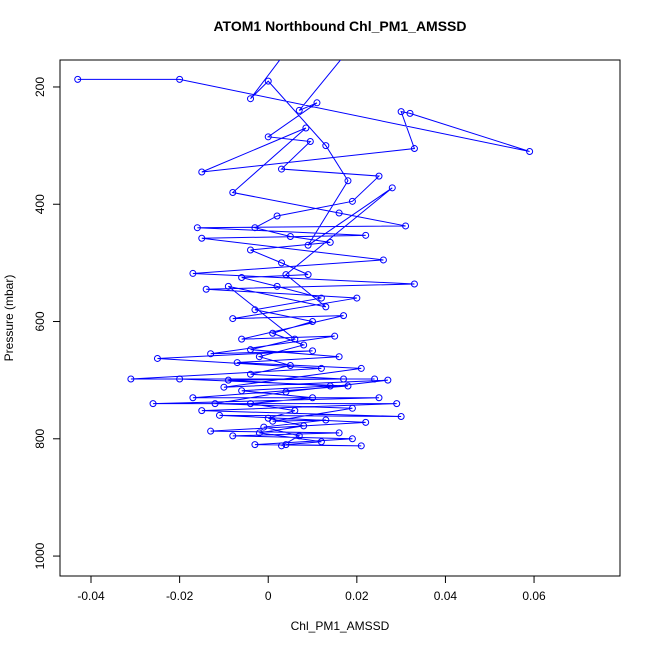 The image size is (650, 650). I want to click on y-tick-label: 600, so click(40, 321).